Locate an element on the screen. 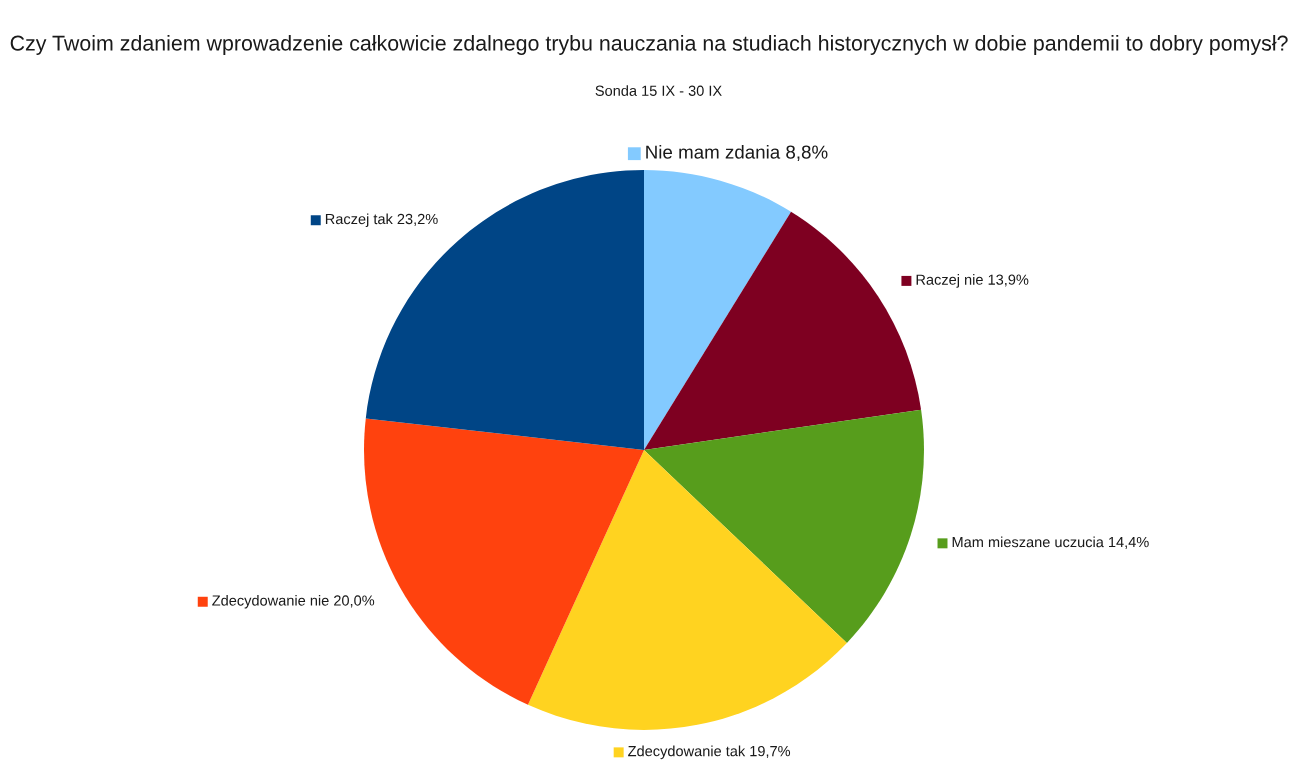 The width and height of the screenshot is (1303, 780). legend-label: Raczej nie 13,9% is located at coordinates (972, 281).